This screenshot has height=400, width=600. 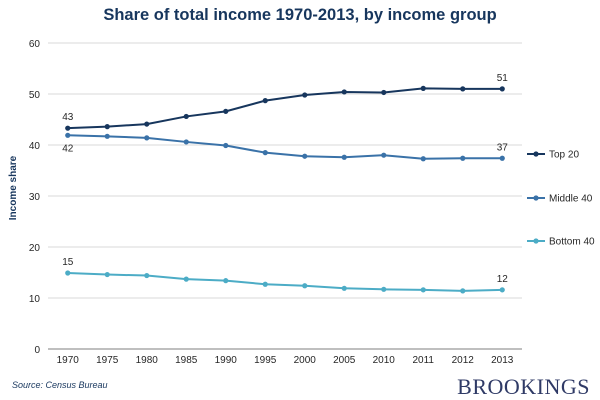 What do you see at coordinates (572, 242) in the screenshot?
I see `legend-label: Bottom 40` at bounding box center [572, 242].